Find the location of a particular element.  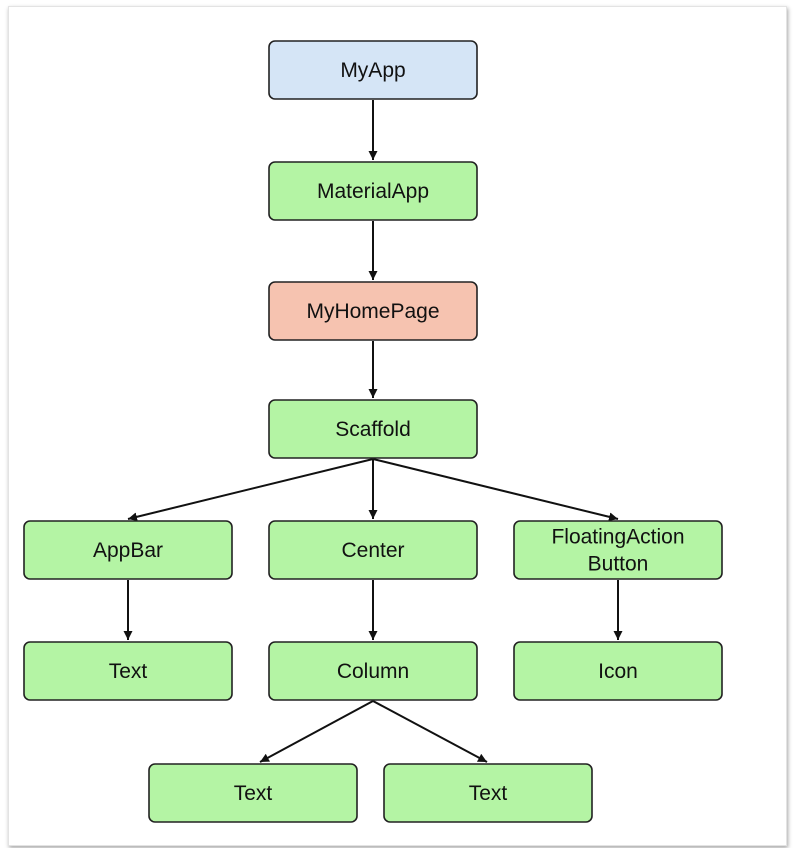

node-label-column-text-left: Text is located at coordinates (253, 793).